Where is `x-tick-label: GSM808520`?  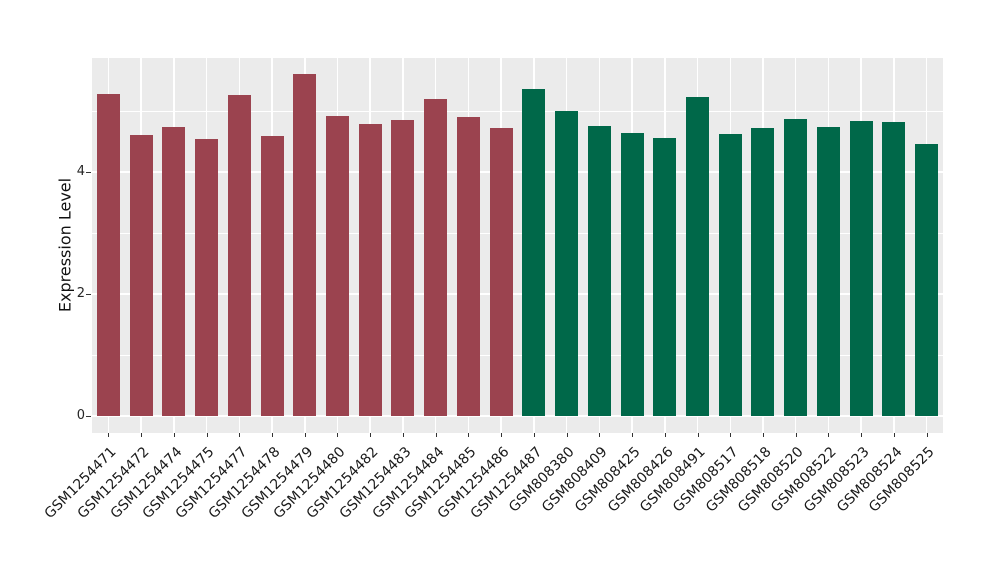 x-tick-label: GSM808520 is located at coordinates (403, 478).